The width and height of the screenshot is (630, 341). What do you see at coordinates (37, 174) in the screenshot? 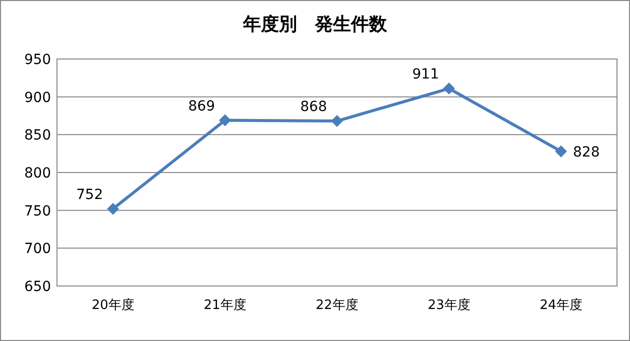
I see `y-tick-label: 800` at bounding box center [37, 174].